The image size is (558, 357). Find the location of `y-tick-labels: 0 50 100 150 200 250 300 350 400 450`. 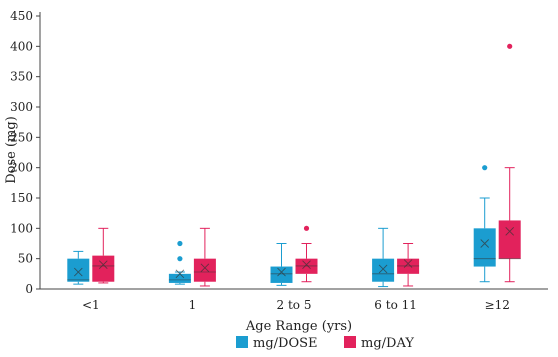

y-tick-labels: 0 50 100 150 200 250 300 350 400 450 is located at coordinates (25, 152).